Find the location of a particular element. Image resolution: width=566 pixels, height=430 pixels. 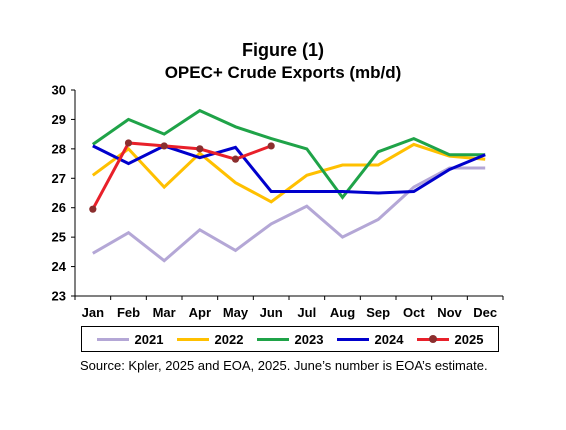

y-tick-label: 27 is located at coordinates (59, 178).